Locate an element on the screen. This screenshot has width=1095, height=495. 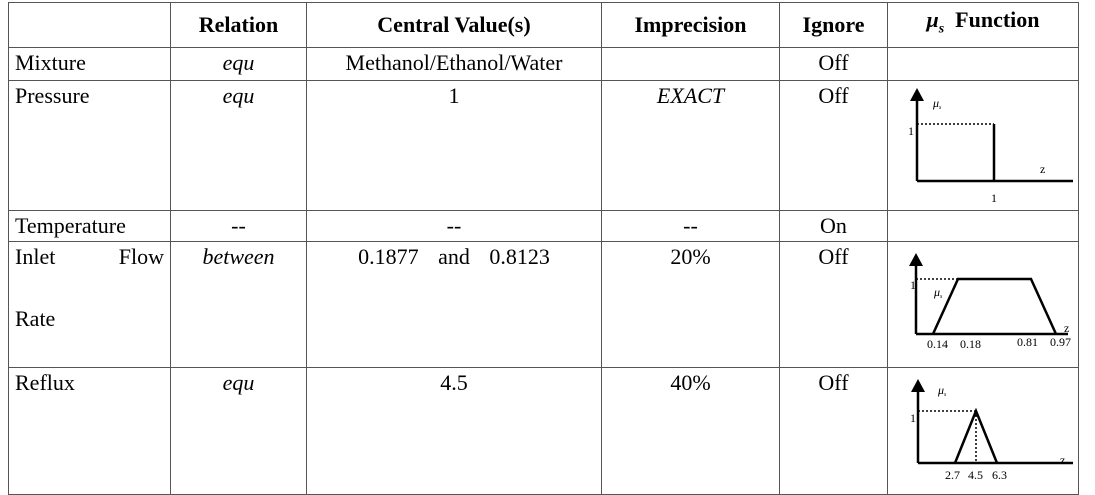
cell: between is located at coordinates (238, 304).